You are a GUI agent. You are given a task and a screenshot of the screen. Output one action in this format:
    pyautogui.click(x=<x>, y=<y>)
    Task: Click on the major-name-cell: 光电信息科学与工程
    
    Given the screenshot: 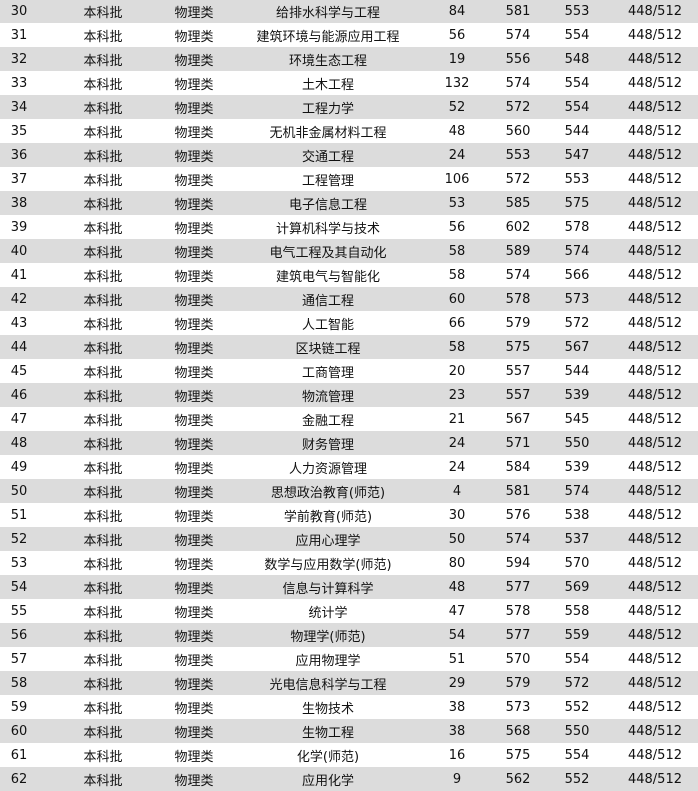 What is the action you would take?
    pyautogui.click(x=328, y=685)
    